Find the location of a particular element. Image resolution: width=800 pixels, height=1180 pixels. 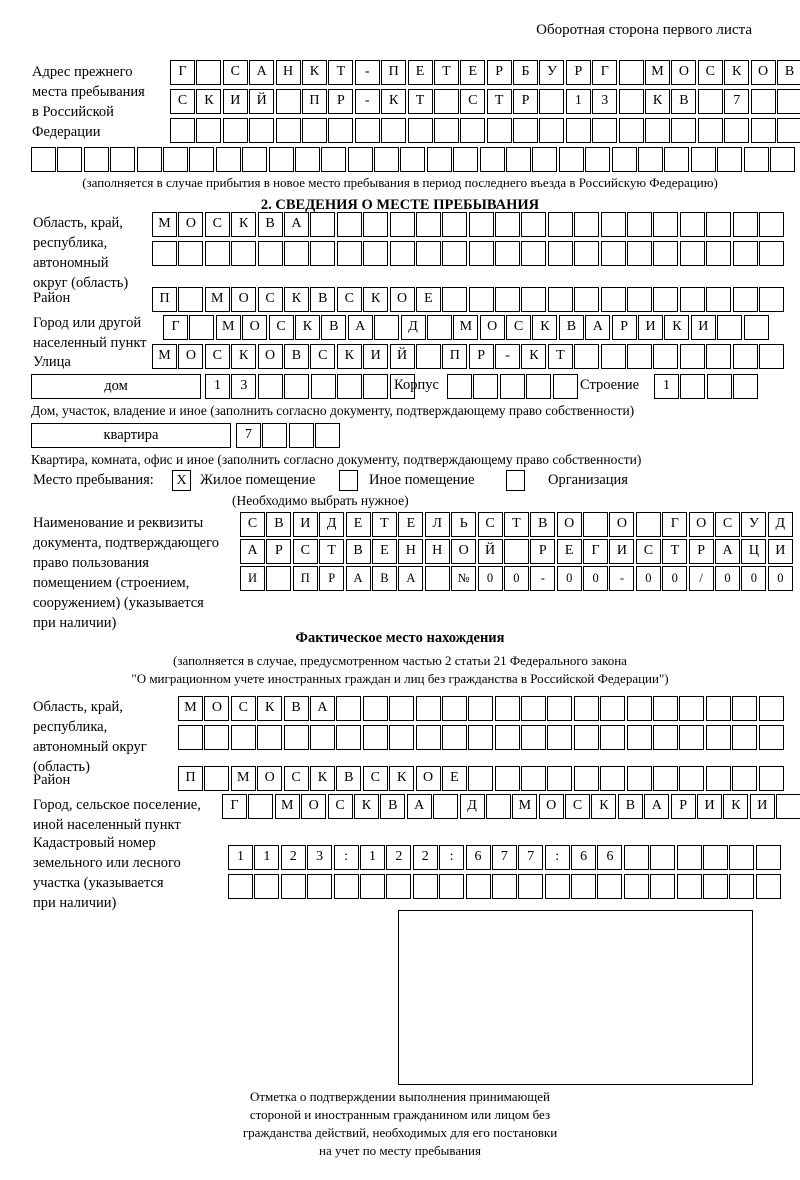

flat-number-row: 7 is located at coordinates (289, 435).